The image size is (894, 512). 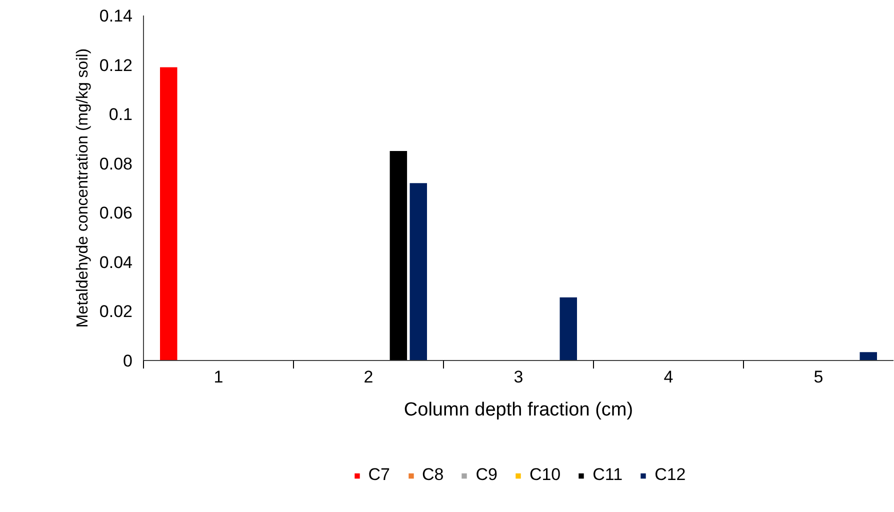 I want to click on legend-label: C10, so click(x=545, y=475).